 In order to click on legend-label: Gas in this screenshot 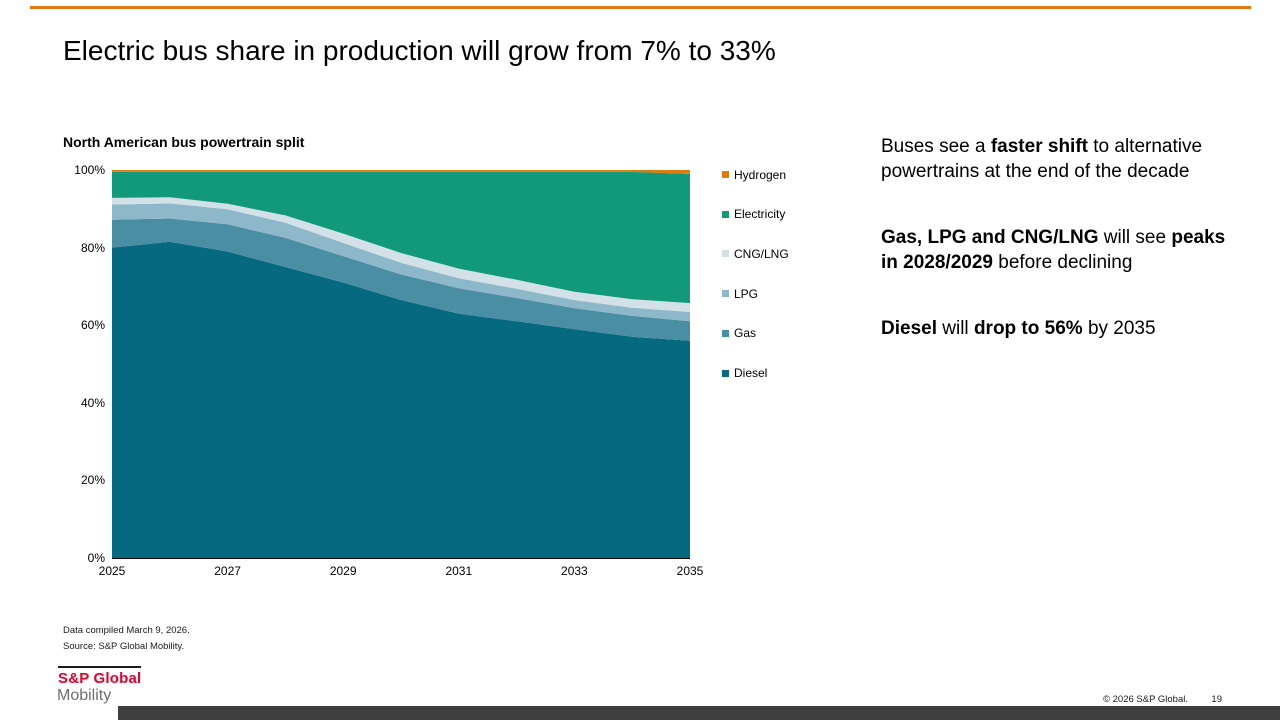, I will do `click(745, 333)`.